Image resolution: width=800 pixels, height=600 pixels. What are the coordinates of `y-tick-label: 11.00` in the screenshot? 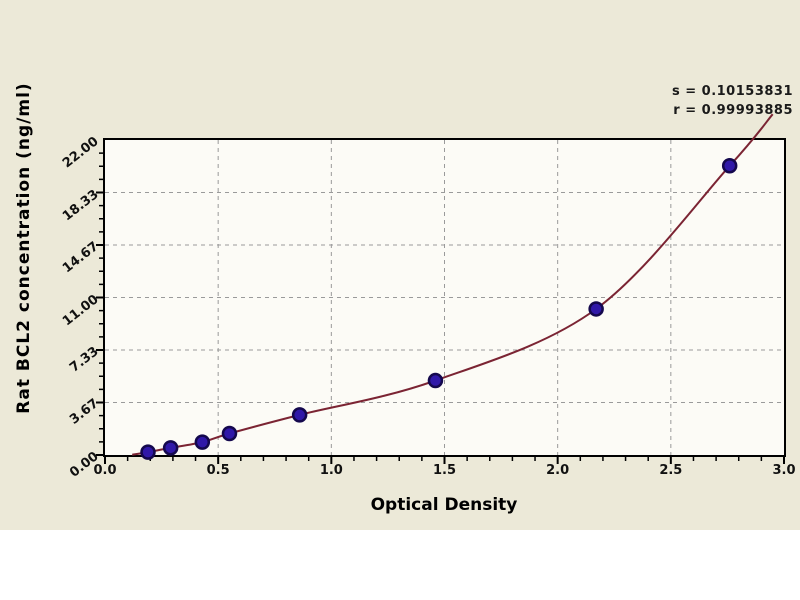 It's located at (80, 310).